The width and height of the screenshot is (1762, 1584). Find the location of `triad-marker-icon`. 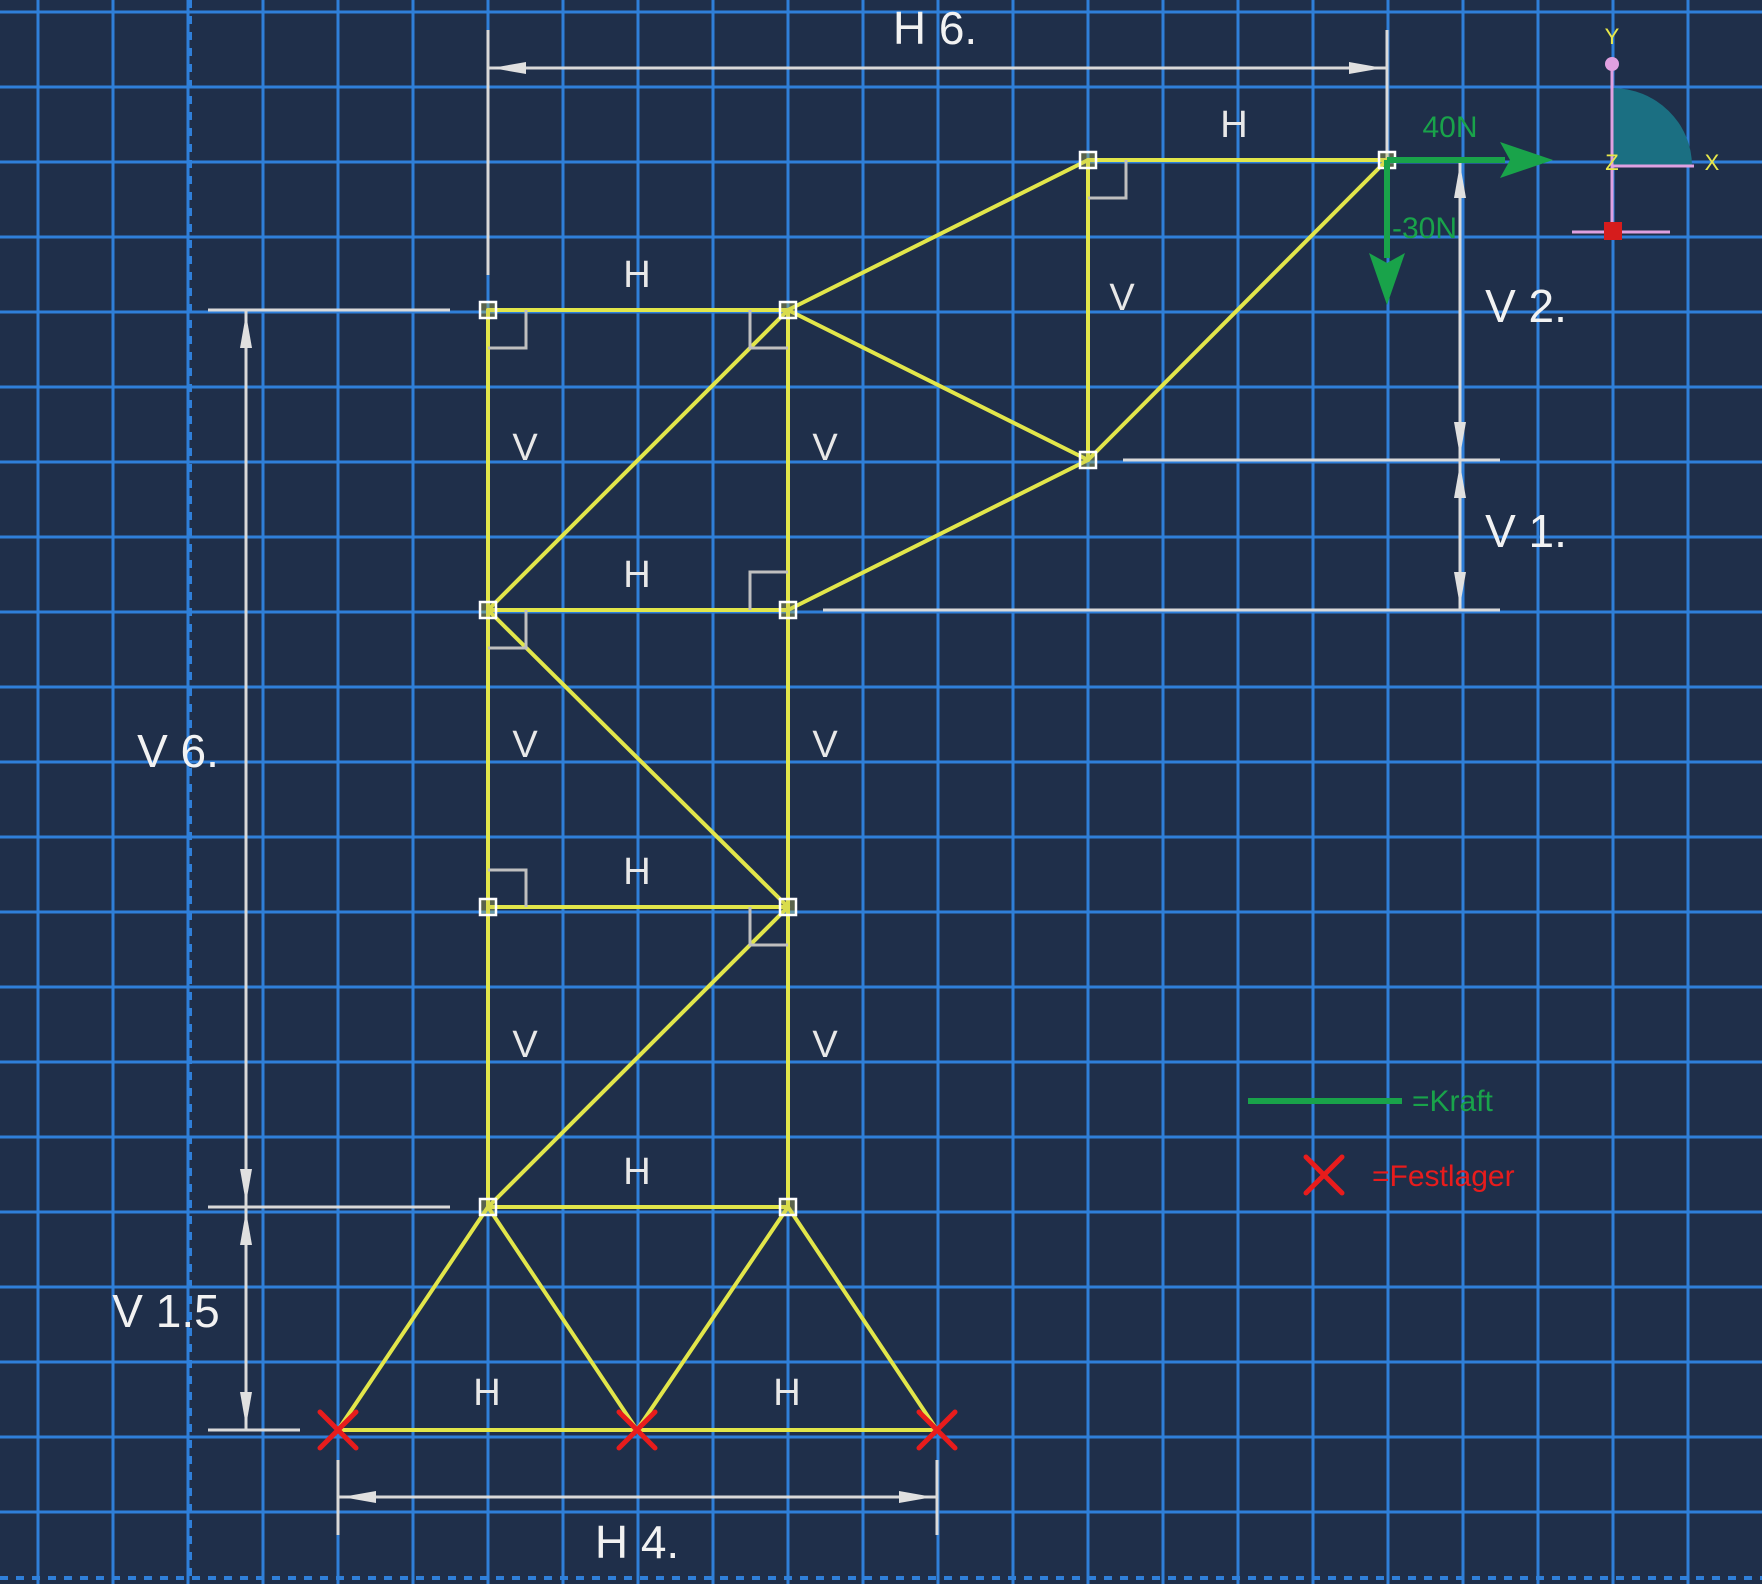

triad-marker-icon is located at coordinates (1613, 231).